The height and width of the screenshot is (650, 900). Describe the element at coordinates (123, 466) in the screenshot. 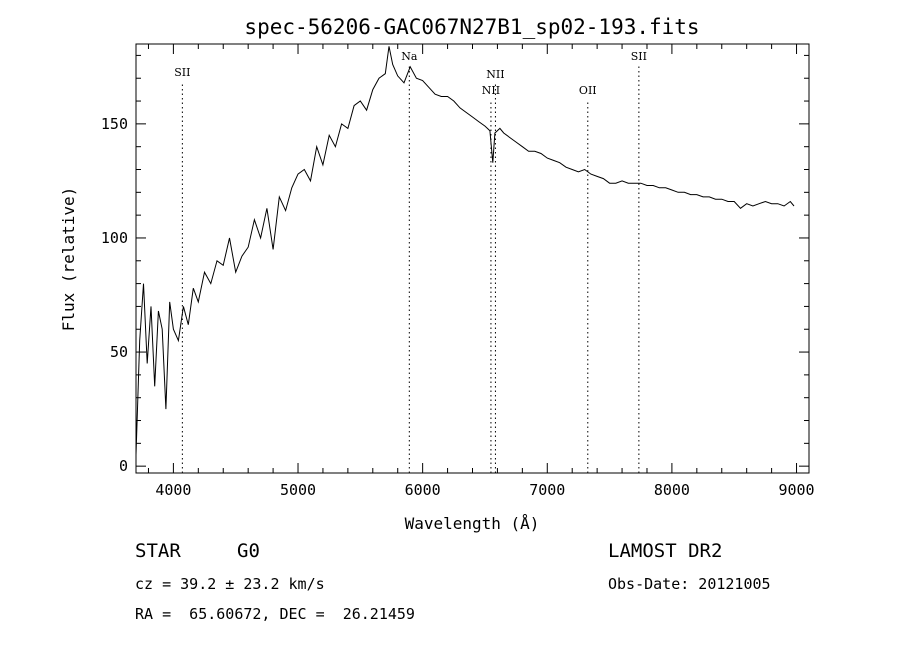

I see `y-tick-label: 0` at that location.